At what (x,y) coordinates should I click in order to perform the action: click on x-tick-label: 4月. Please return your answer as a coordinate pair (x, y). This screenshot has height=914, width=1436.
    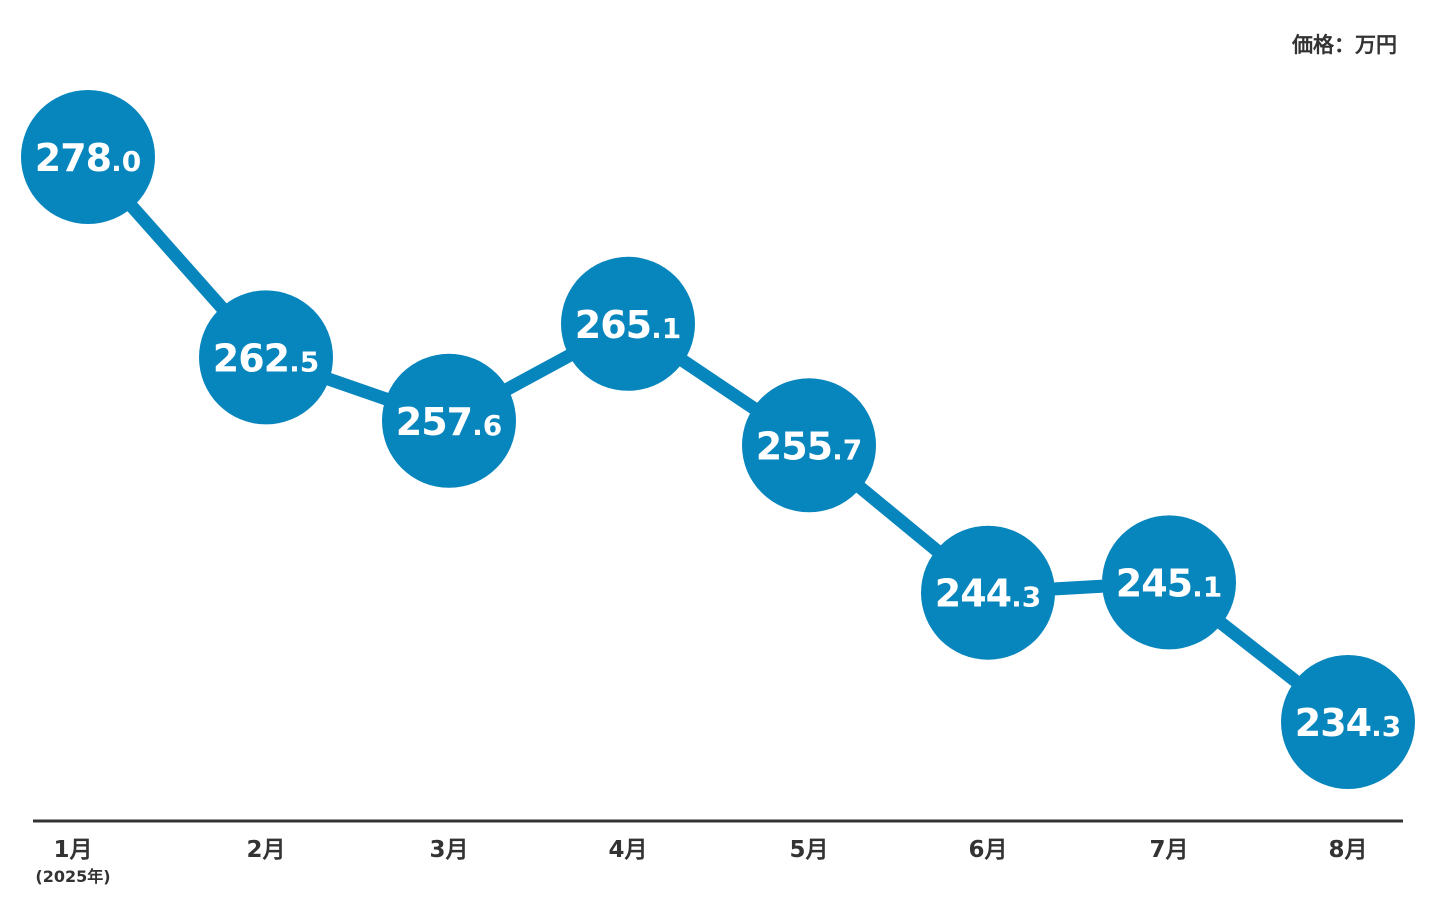
    Looking at the image, I should click on (627, 850).